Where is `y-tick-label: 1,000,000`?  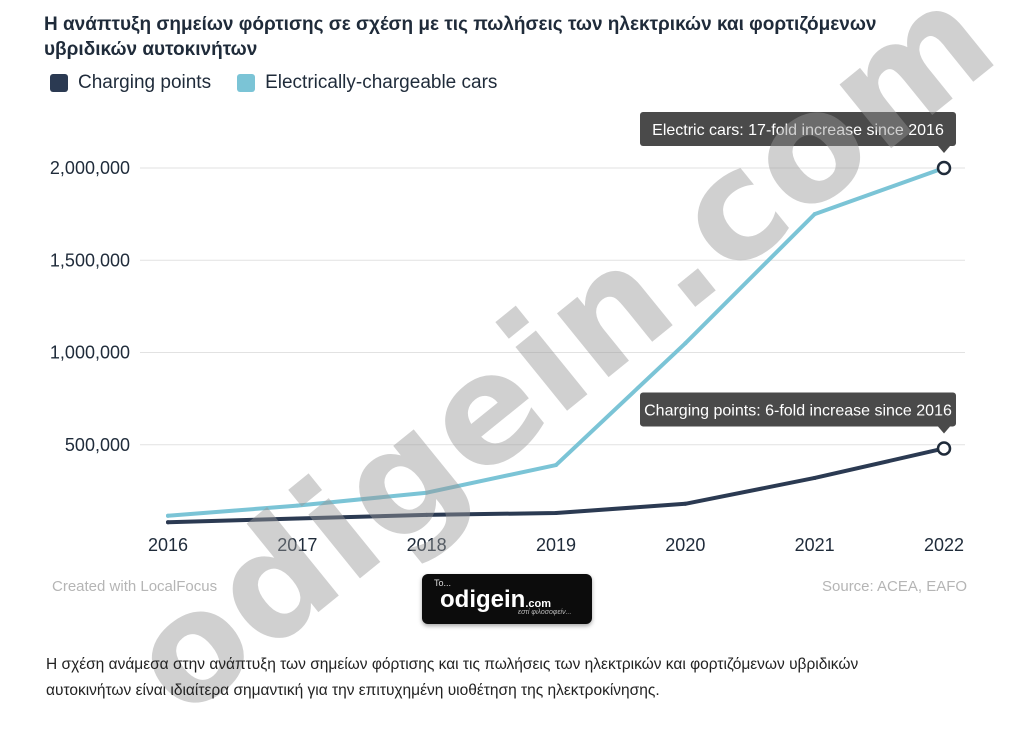 y-tick-label: 1,000,000 is located at coordinates (90, 353).